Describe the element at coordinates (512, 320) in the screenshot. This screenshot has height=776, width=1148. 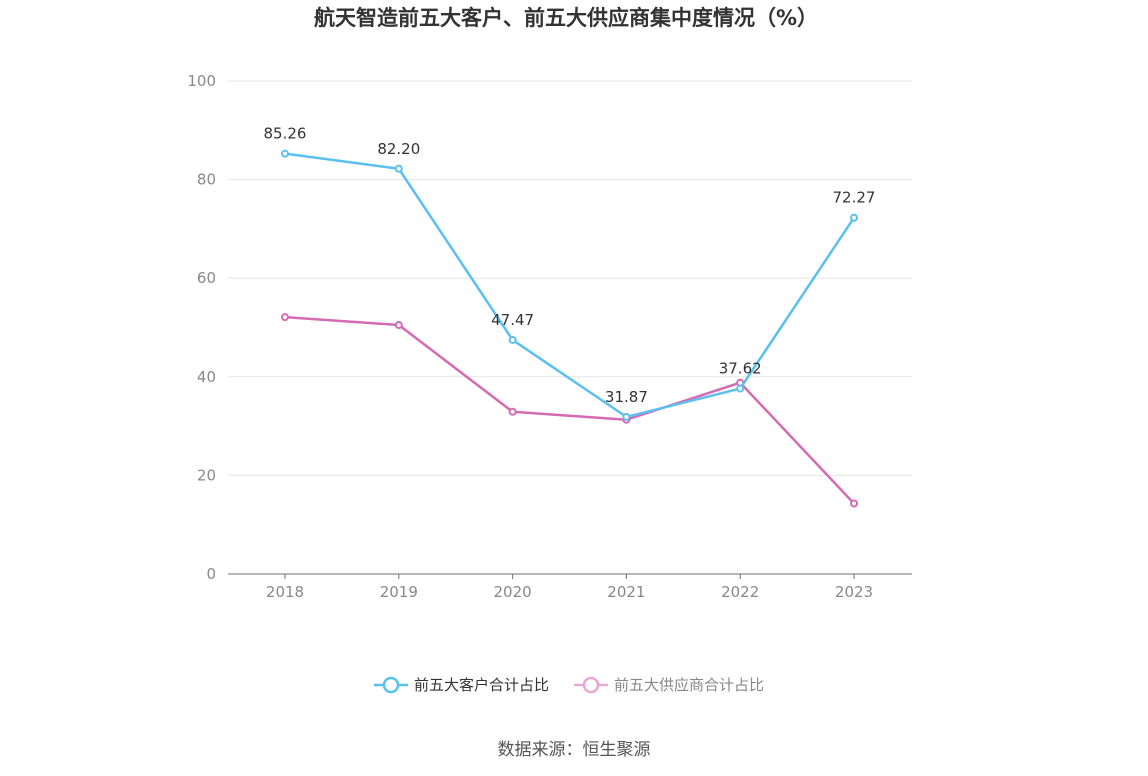
I see `data-label: 47.47` at that location.